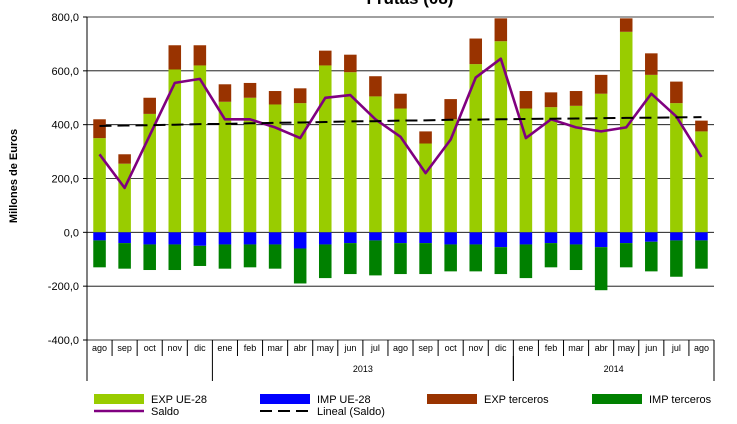  Describe the element at coordinates (351, 412) in the screenshot. I see `legend-label: Lineal (Saldo)` at that location.